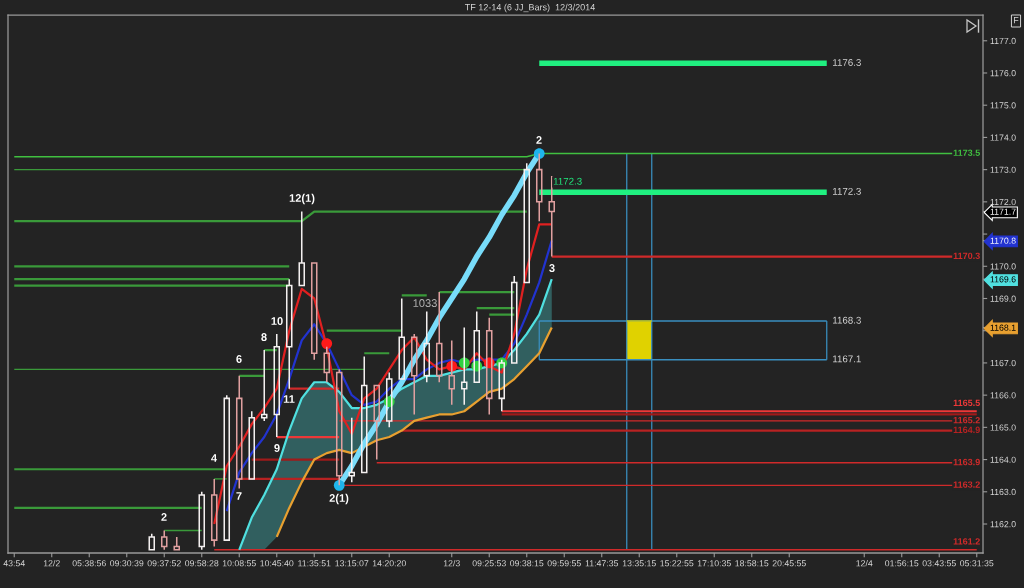 The height and width of the screenshot is (588, 1024). Describe the element at coordinates (239, 359) in the screenshot. I see `annotation: 6` at that location.